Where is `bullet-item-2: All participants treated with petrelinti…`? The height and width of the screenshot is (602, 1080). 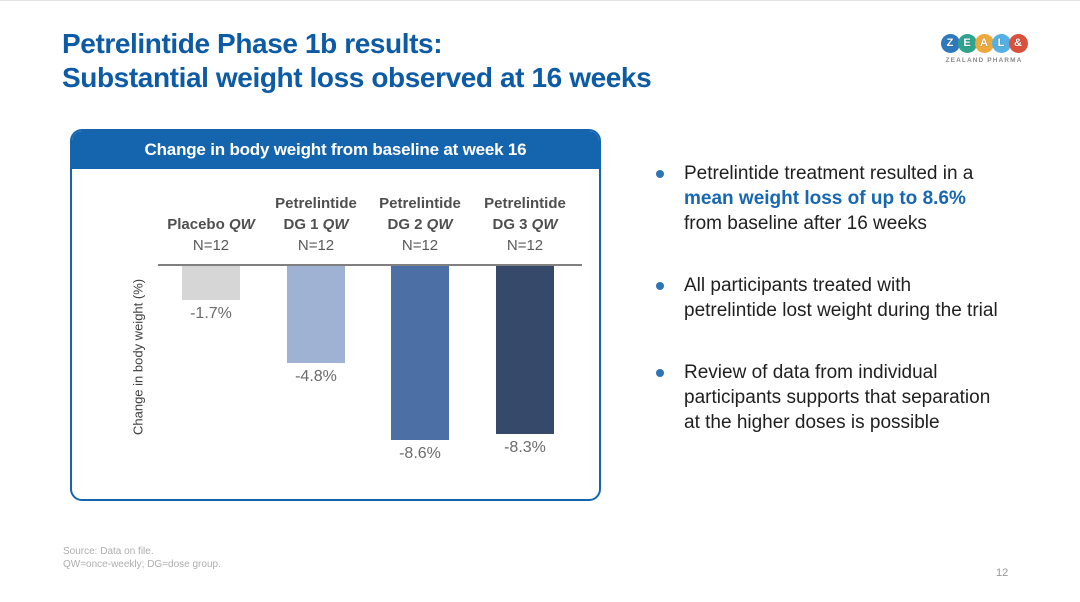
bullet-item-2: All participants treated with petrelinti… is located at coordinates (826, 298).